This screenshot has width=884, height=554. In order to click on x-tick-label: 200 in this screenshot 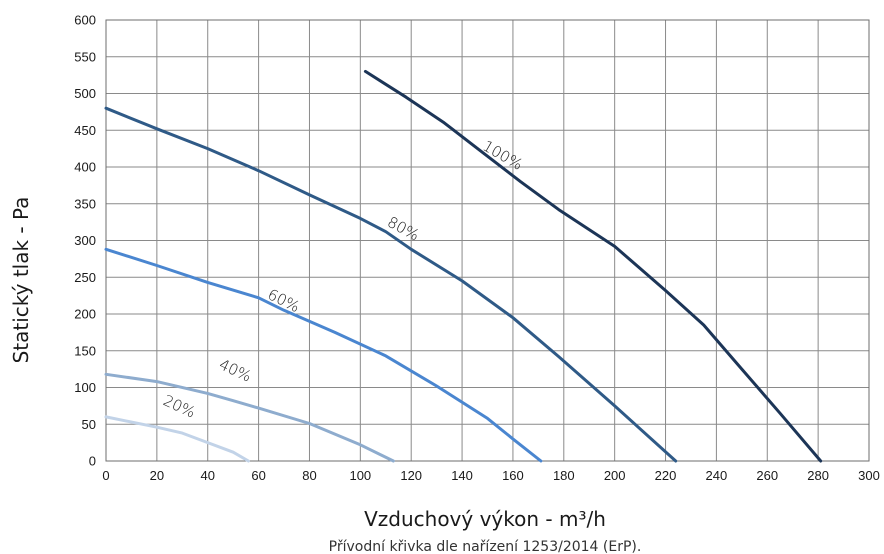, I will do `click(615, 475)`.